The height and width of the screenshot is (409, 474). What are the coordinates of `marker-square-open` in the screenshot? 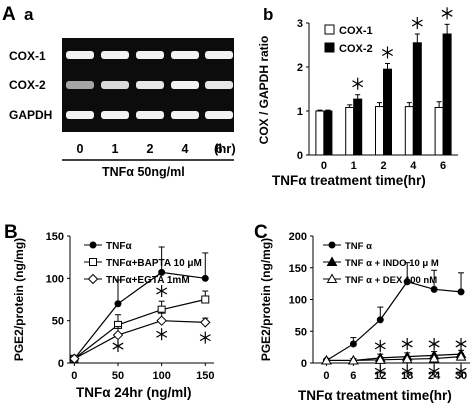 It's located at (93, 262).